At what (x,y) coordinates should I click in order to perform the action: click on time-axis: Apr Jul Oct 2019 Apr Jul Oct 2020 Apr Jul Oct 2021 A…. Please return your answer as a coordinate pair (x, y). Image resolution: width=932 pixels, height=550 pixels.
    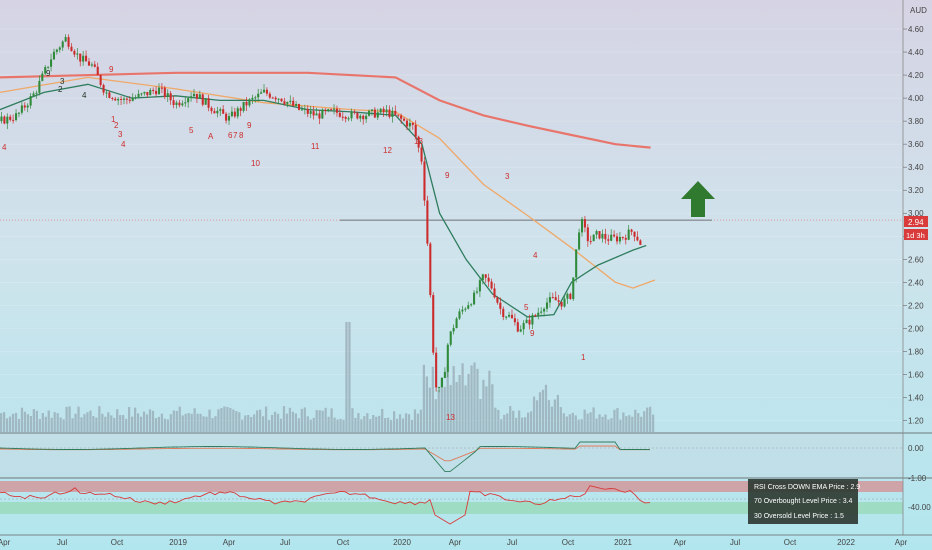
    Looking at the image, I should click on (466, 540).